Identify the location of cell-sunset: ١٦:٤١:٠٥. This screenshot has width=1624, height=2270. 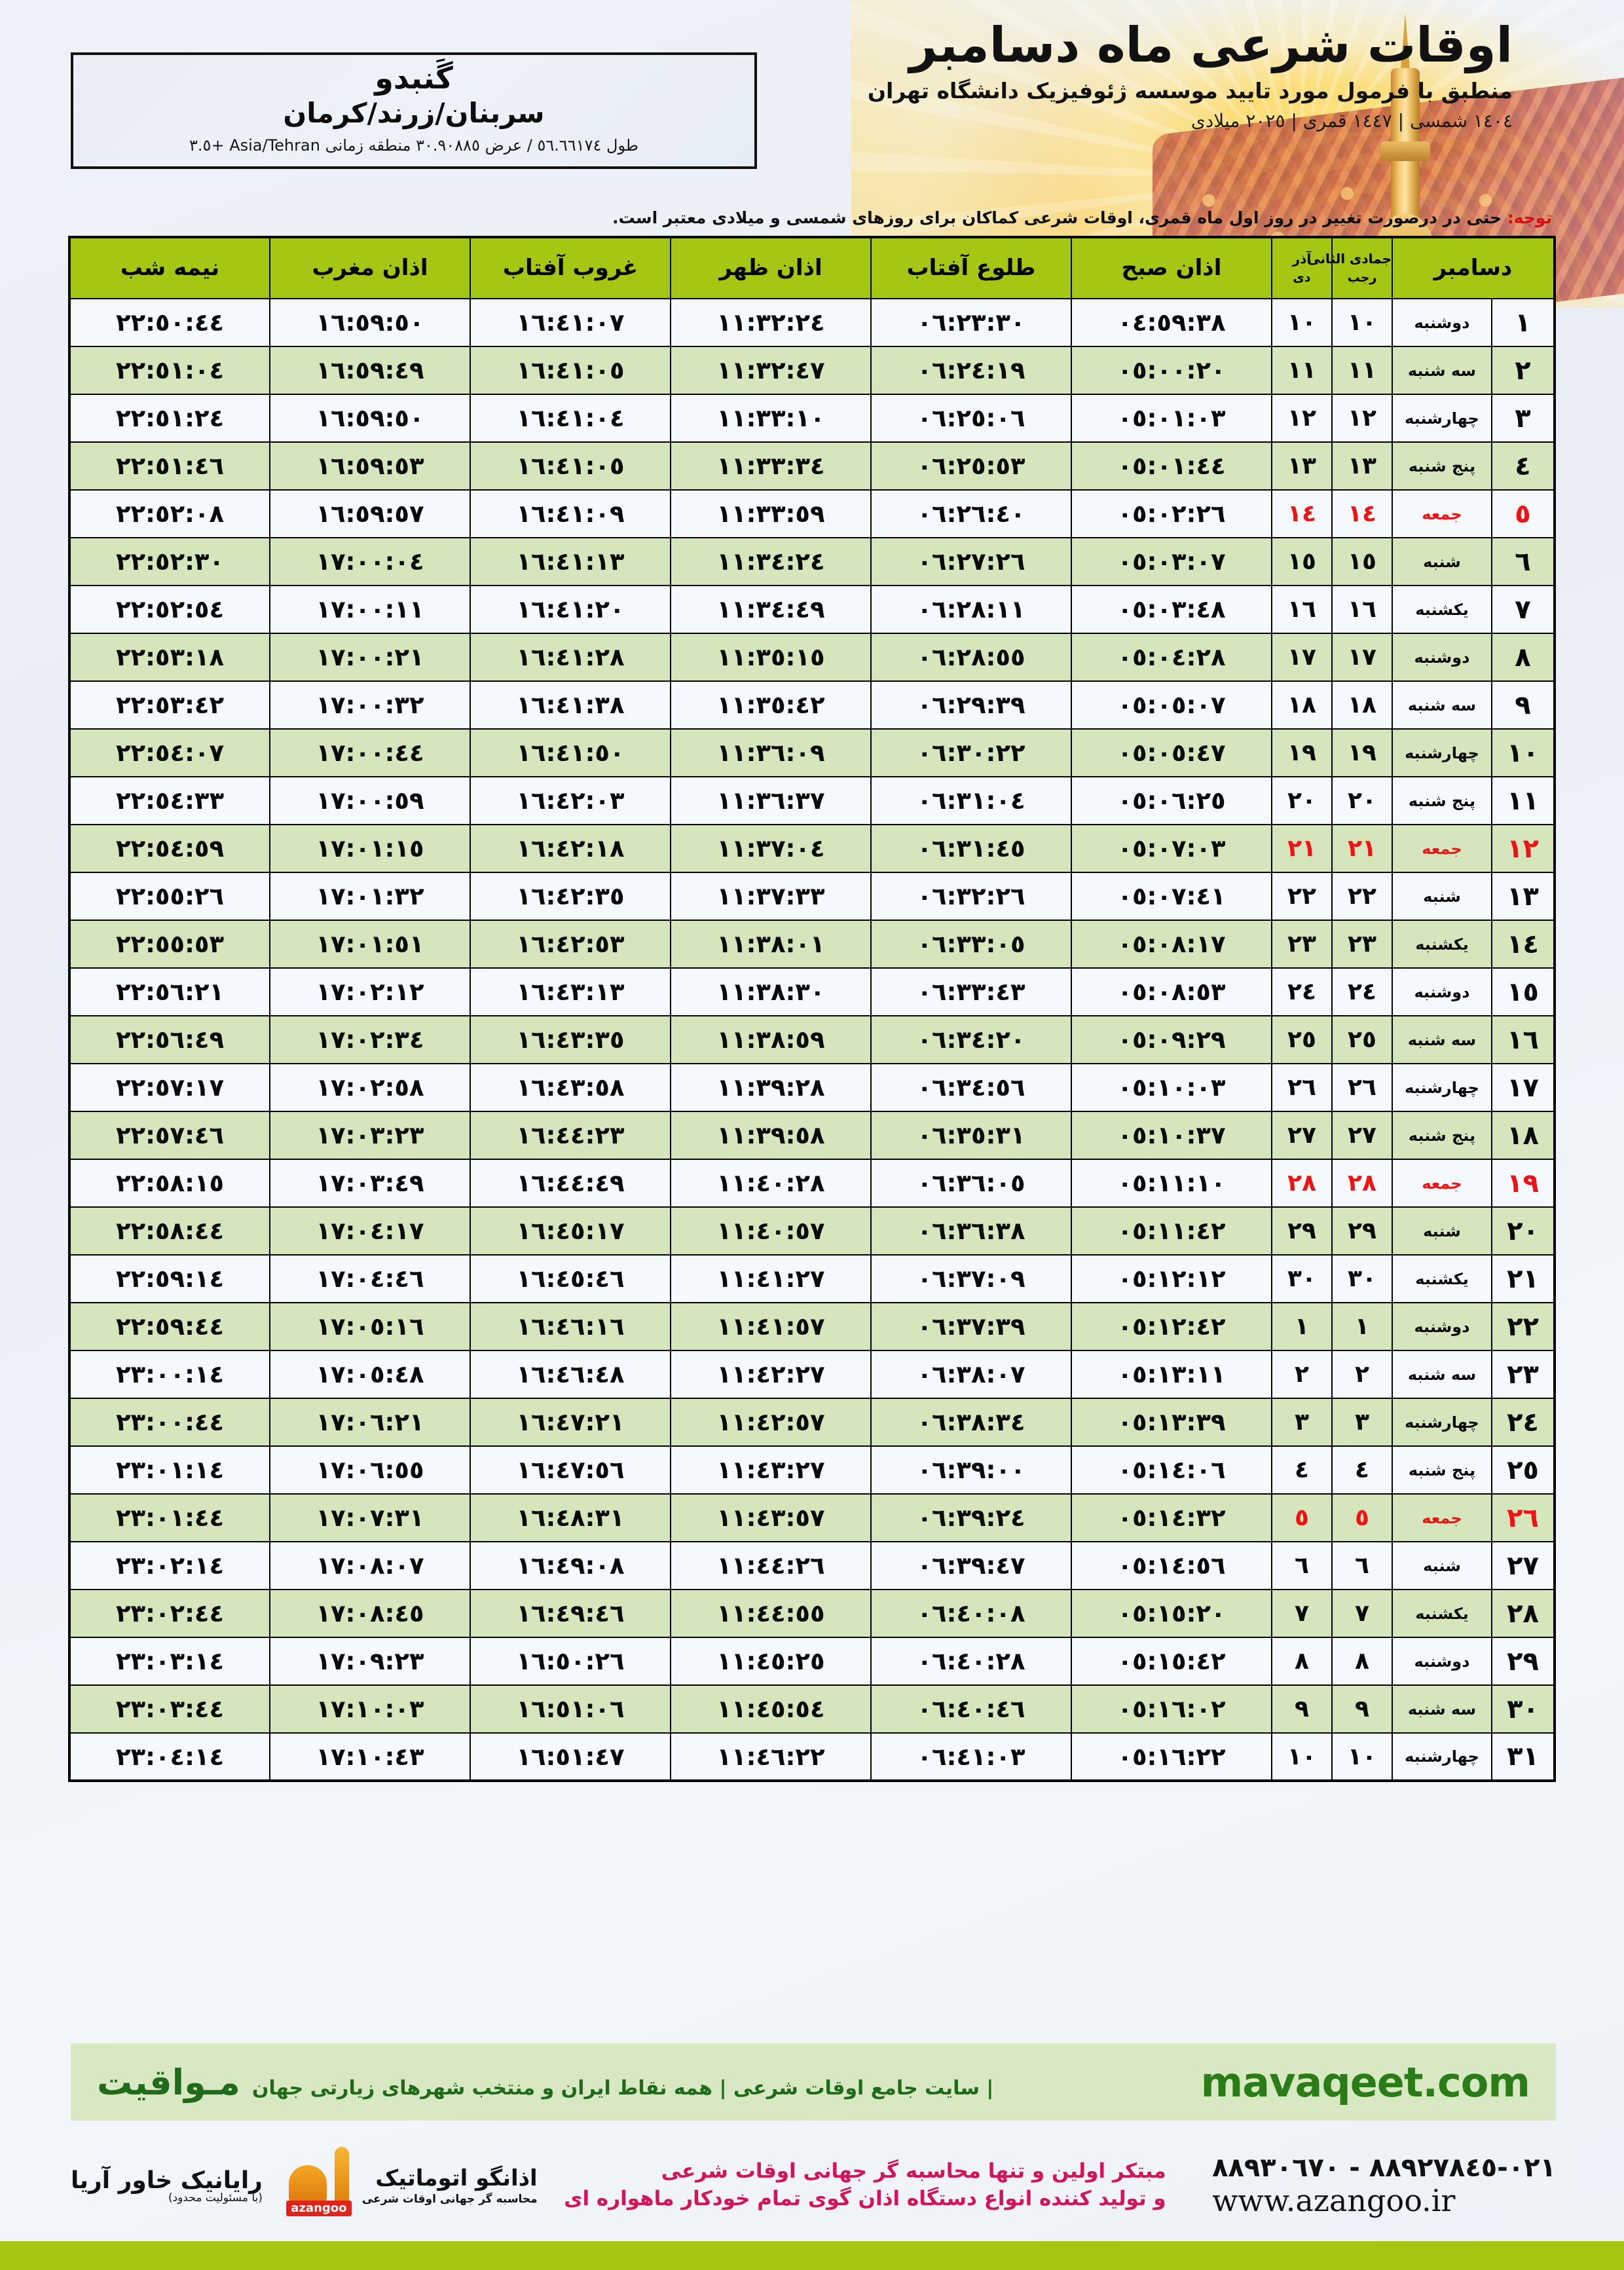
(570, 466).